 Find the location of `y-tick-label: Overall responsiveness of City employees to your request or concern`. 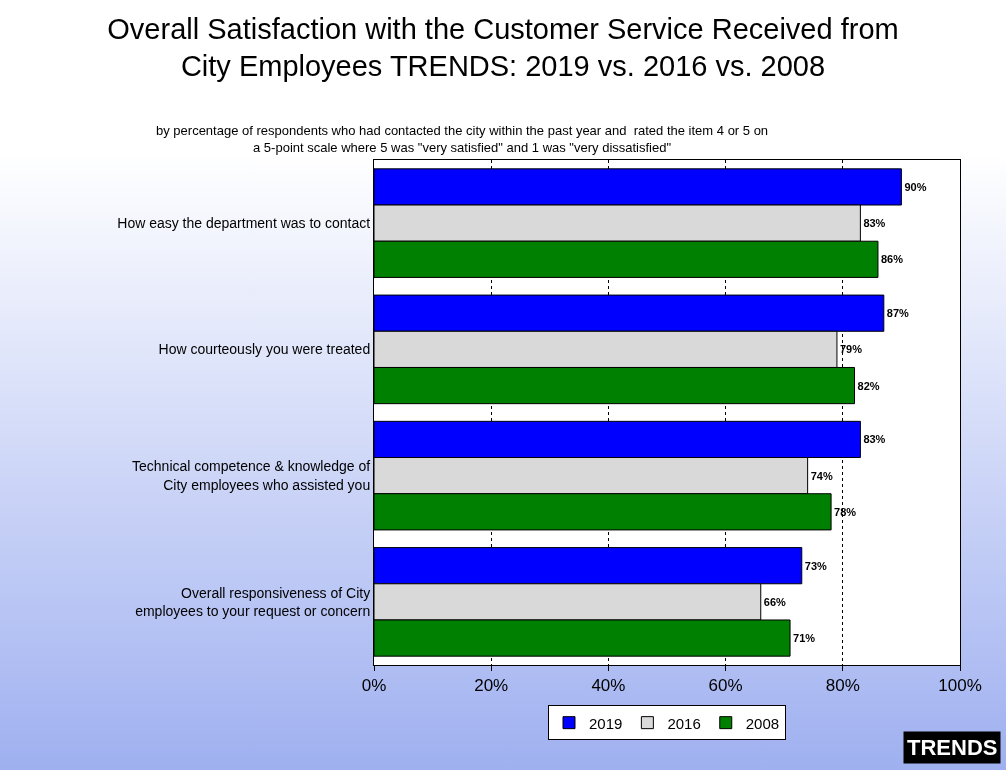

y-tick-label: Overall responsiveness of City employees to your request or concern is located at coordinates (253, 601).